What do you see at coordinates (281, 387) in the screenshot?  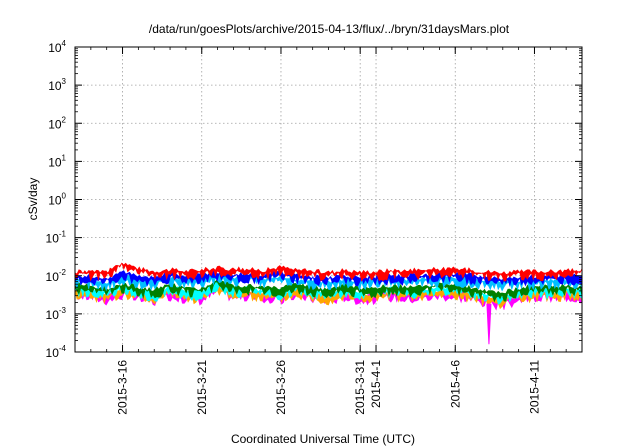 I see `x-tick-label: 2015-3-26` at bounding box center [281, 387].